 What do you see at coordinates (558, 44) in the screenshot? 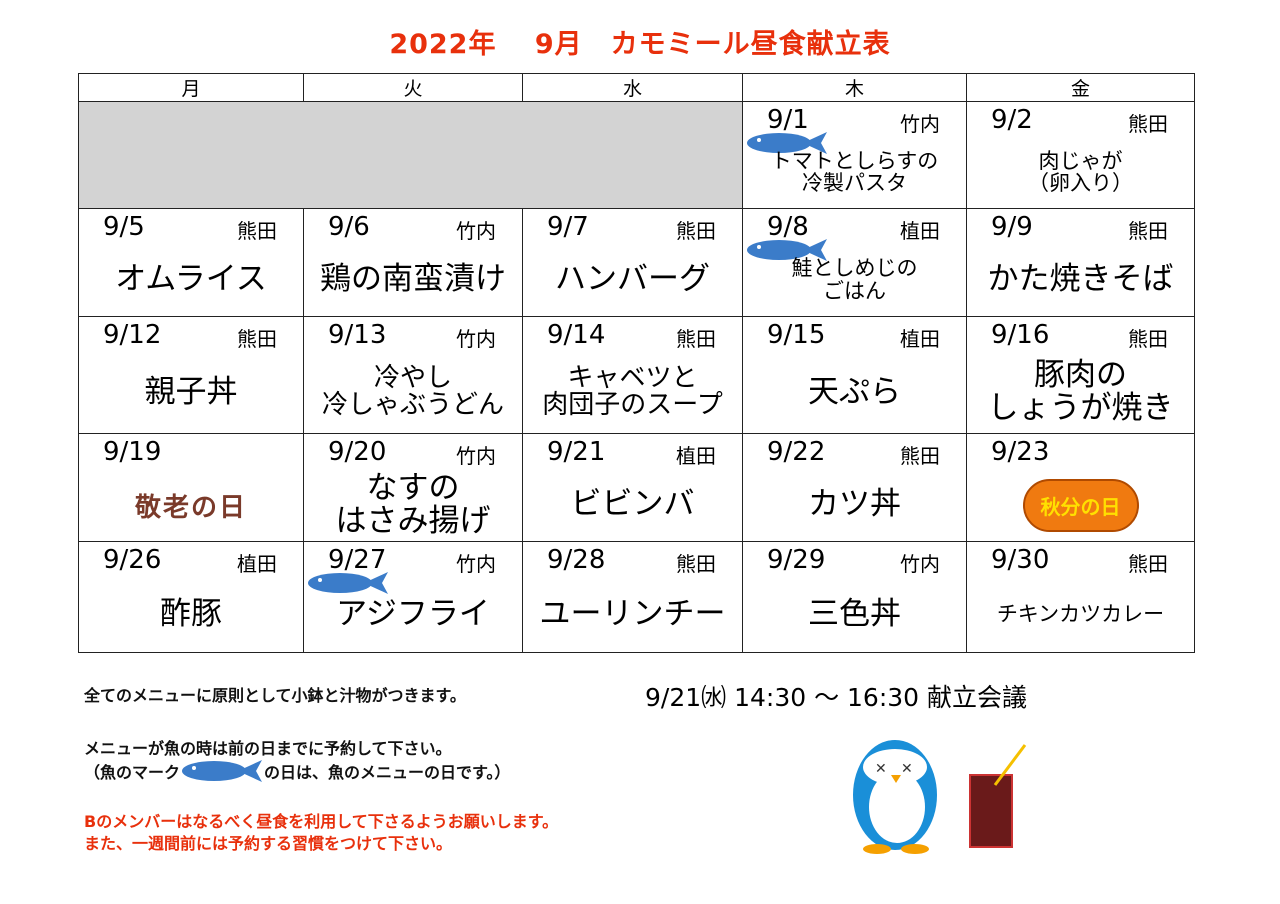
I see `title-month: 9月` at bounding box center [558, 44].